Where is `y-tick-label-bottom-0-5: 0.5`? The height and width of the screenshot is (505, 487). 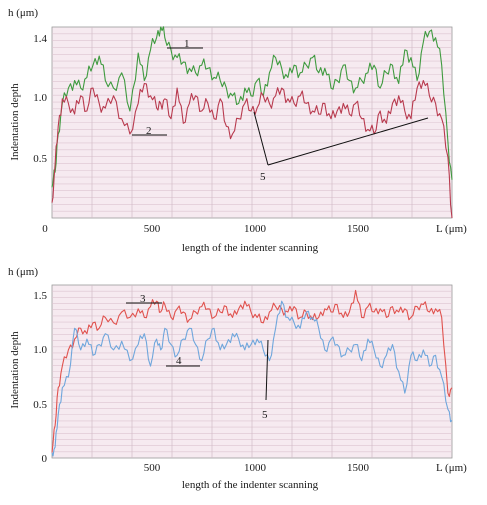
y-tick-label-bottom-0-5: 0.5 is located at coordinates (40, 405).